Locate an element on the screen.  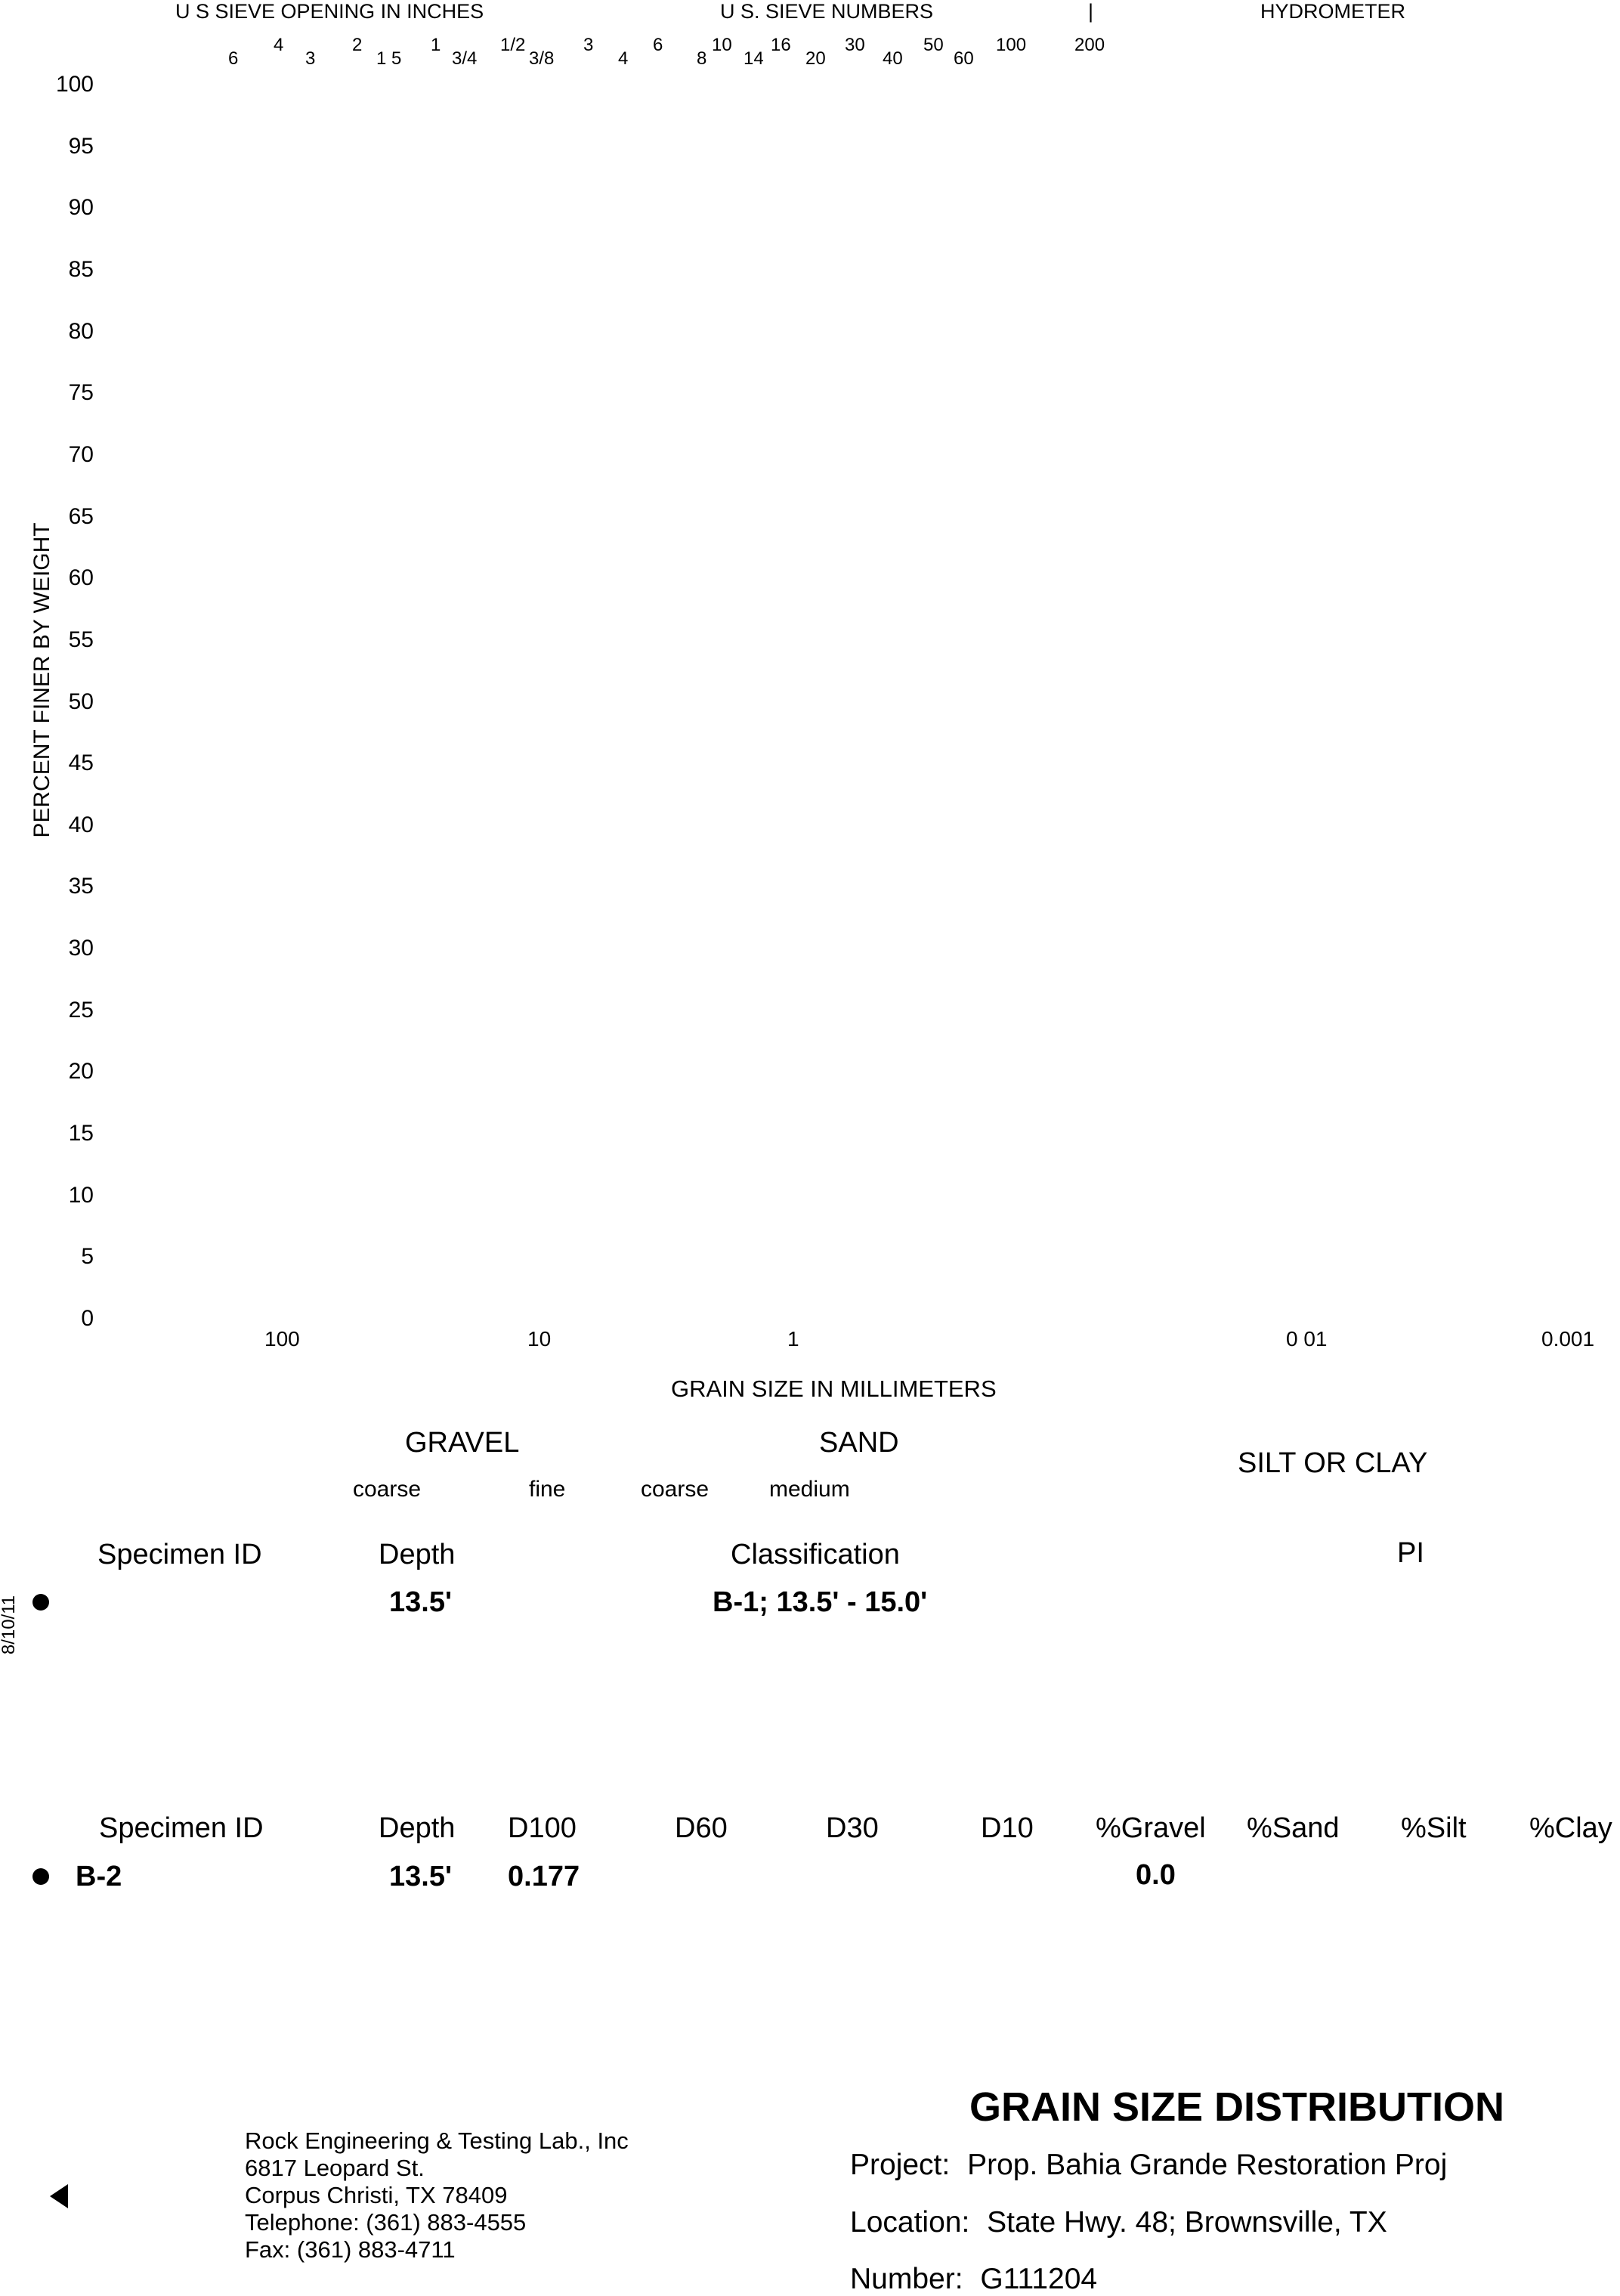
t1-depth-header: Depth is located at coordinates (417, 1554).